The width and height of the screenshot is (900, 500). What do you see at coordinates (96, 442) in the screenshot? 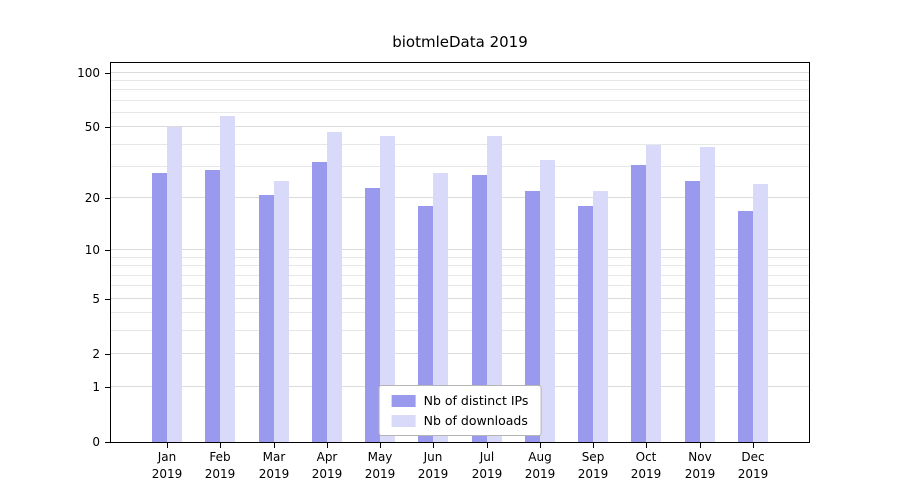
I see `y-tick-label-0: 0` at bounding box center [96, 442].